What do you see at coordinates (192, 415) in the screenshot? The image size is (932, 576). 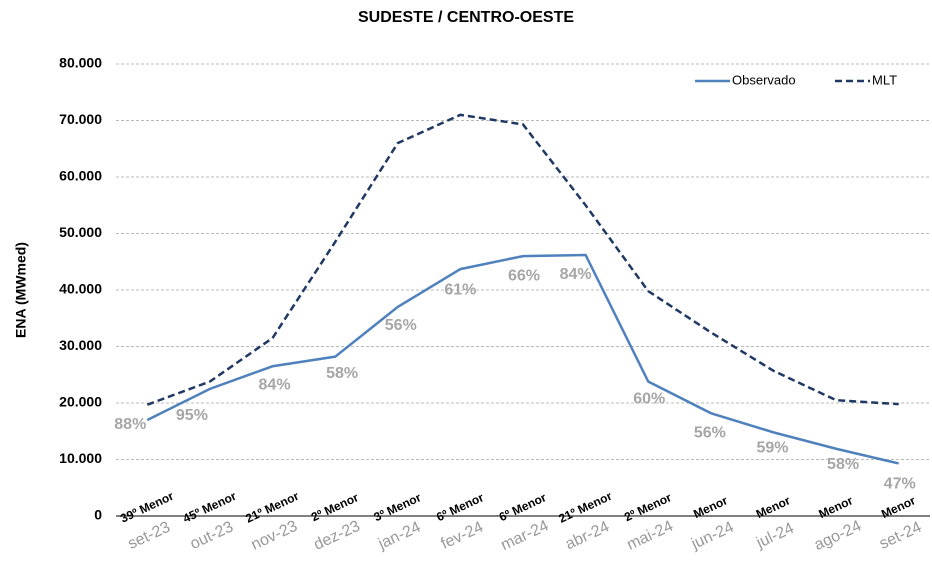 I see `percent-label: 95%` at bounding box center [192, 415].